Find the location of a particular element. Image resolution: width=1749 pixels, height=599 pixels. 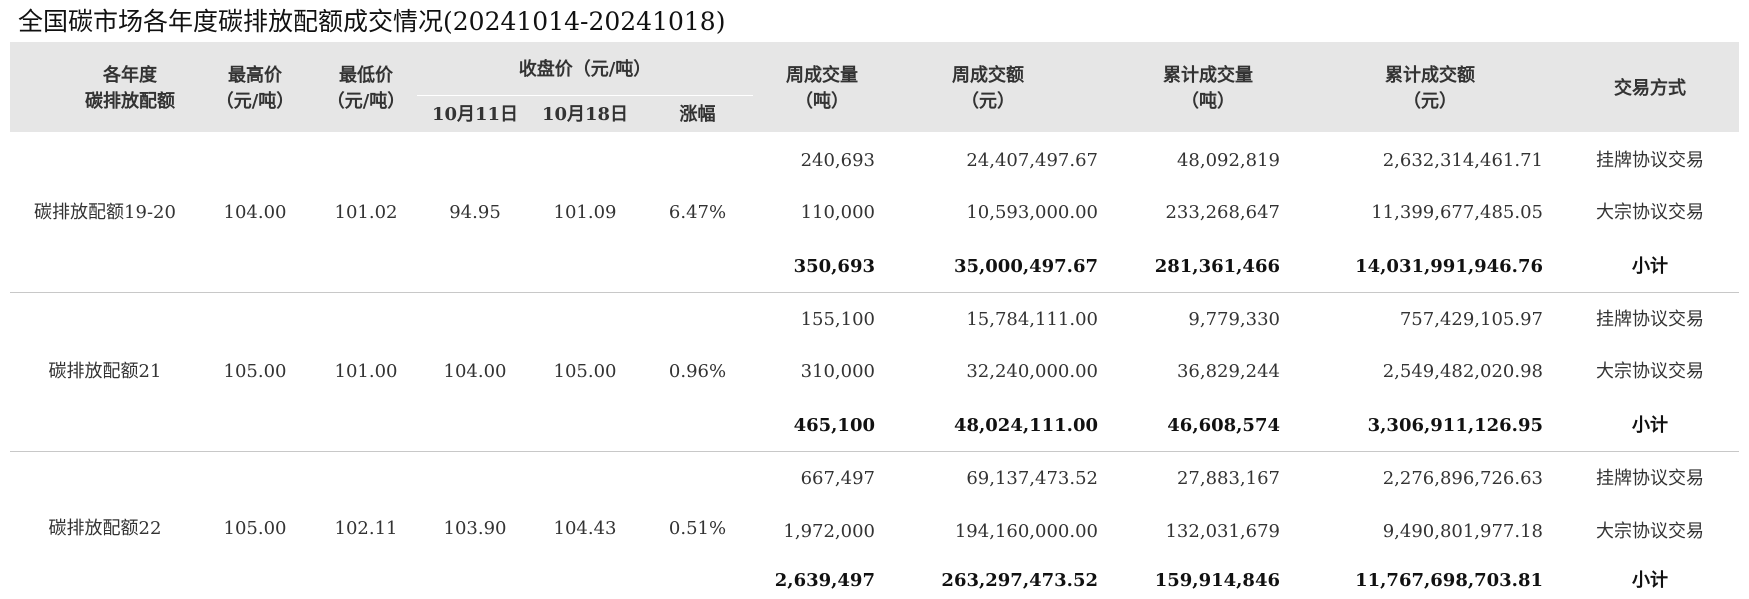

subtotal-week-volume: 350,693 is located at coordinates (834, 266).